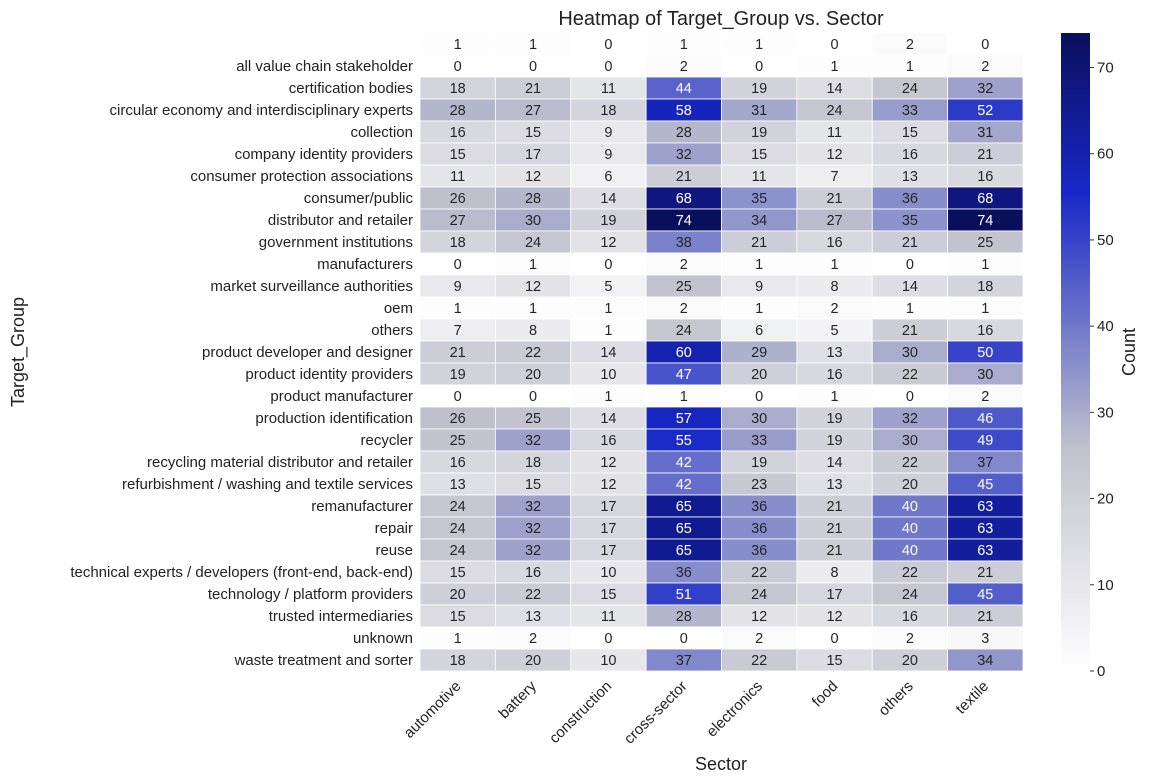 Image resolution: width=1149 pixels, height=784 pixels. Describe the element at coordinates (359, 198) in the screenshot. I see `y-tick-label: consumer/public` at that location.